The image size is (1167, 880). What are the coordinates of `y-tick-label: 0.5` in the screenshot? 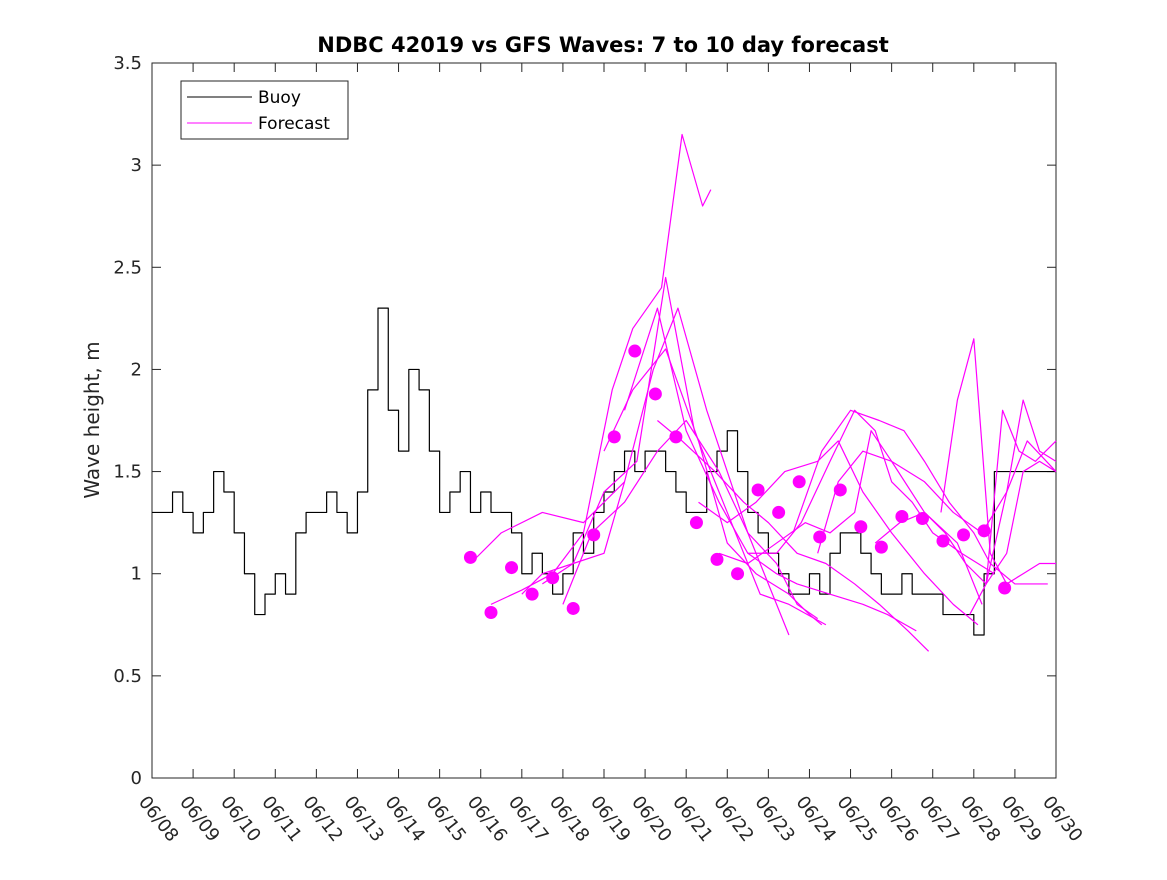 It's located at (127, 676).